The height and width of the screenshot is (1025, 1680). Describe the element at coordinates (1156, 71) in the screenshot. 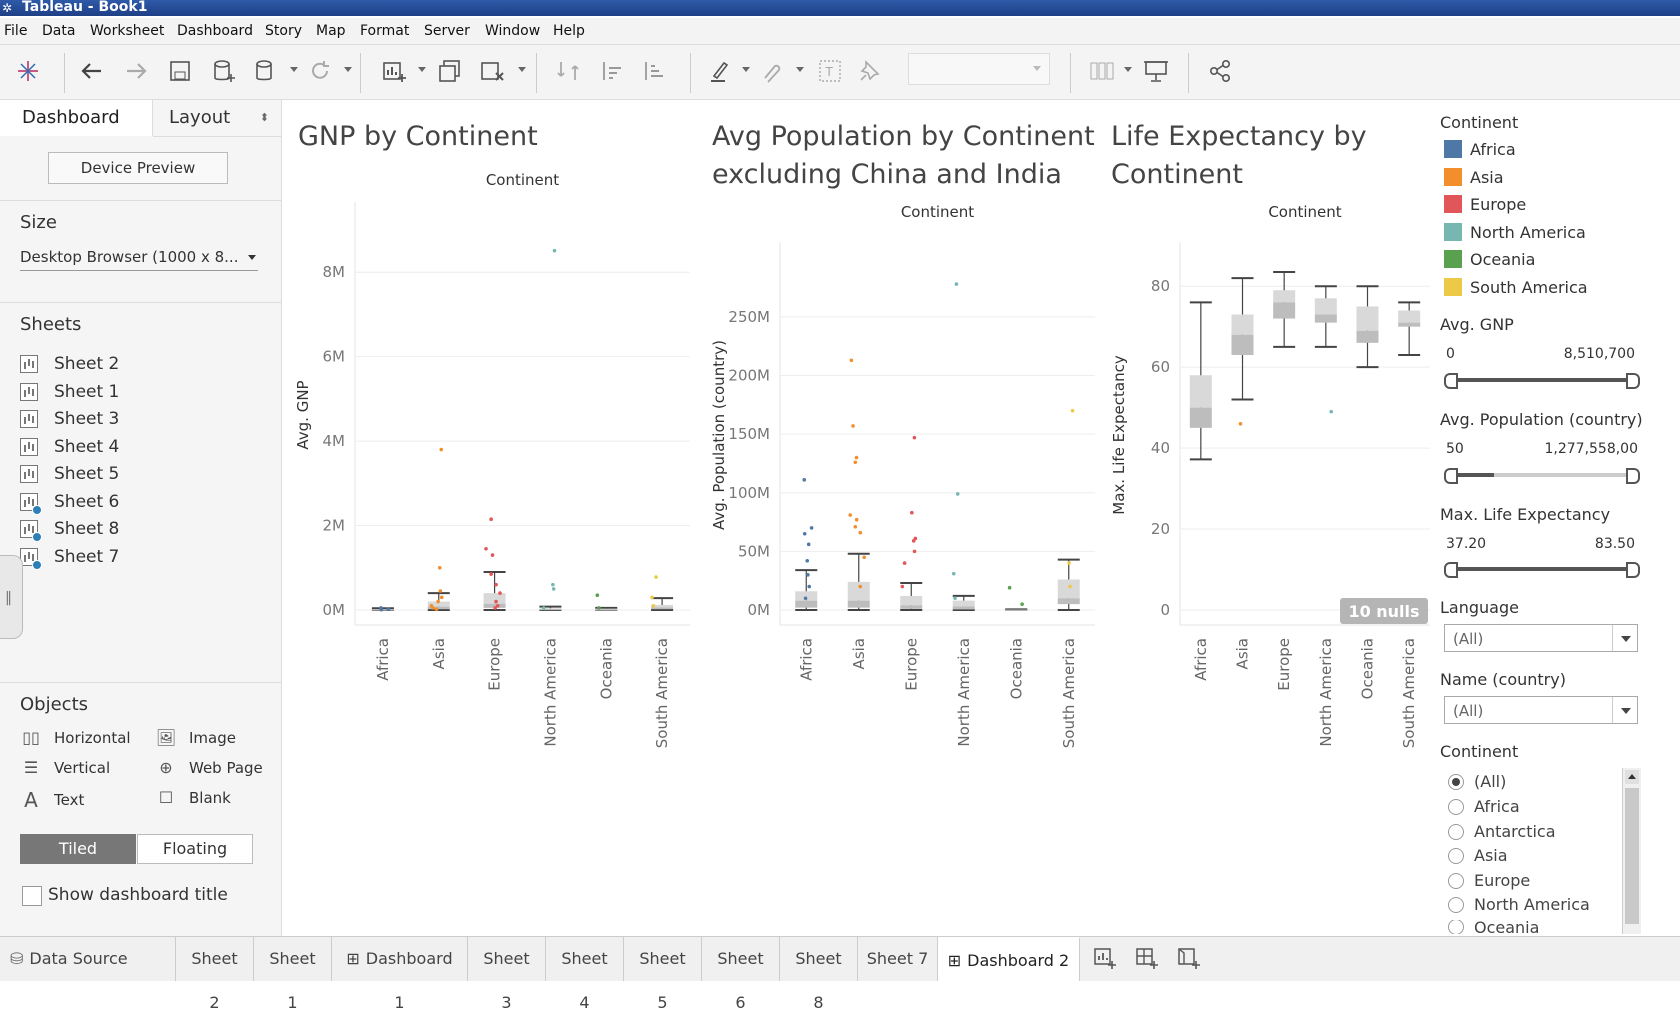

I see `presentation-mode-icon` at that location.